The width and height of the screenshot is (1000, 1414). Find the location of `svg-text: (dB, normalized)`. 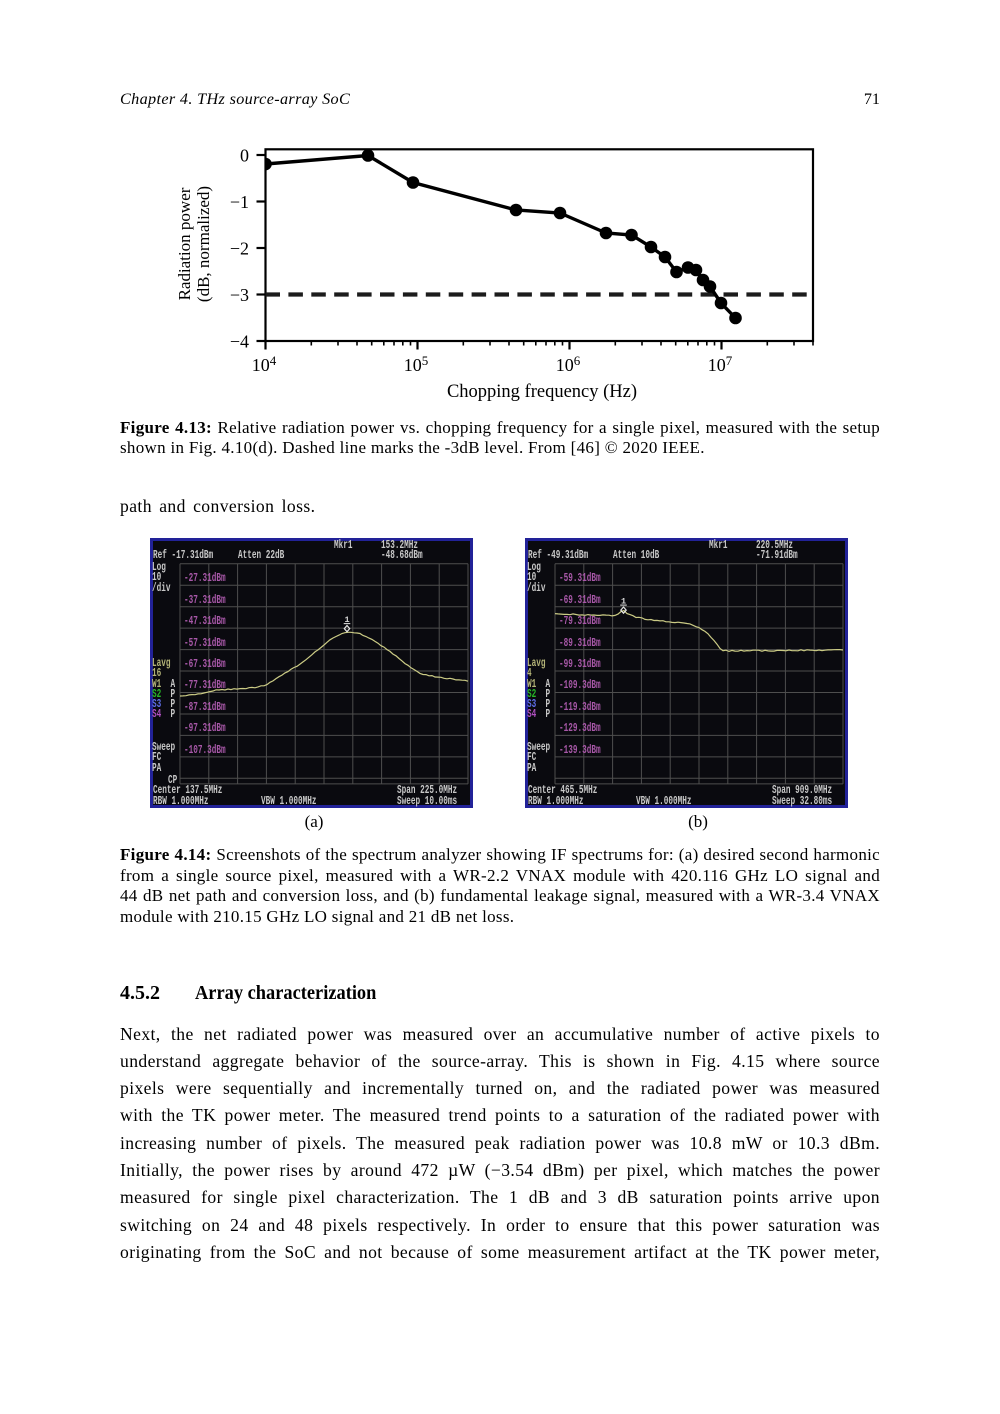

svg-text: (dB, normalized) is located at coordinates (203, 244).